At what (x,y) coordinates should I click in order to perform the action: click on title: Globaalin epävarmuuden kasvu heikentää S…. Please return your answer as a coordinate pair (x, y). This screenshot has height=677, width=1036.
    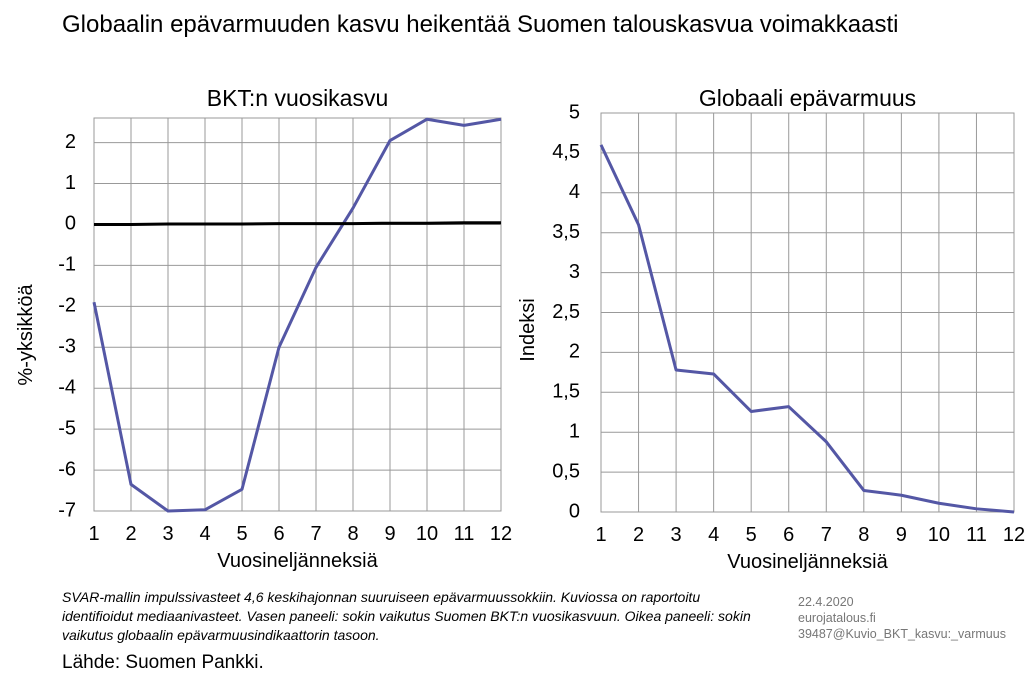
    Looking at the image, I should click on (480, 24).